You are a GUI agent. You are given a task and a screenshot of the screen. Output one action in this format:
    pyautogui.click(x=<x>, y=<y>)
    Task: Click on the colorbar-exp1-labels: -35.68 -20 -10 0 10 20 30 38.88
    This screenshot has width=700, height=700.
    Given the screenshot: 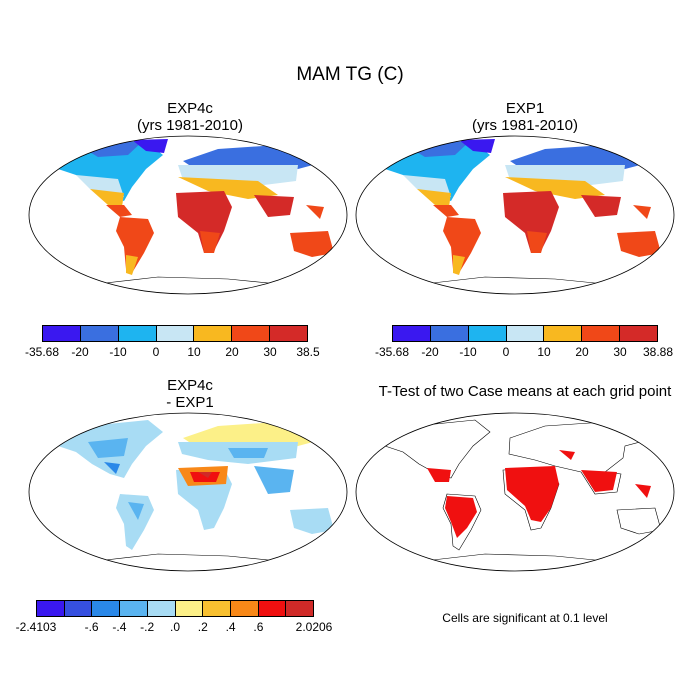 What is the action you would take?
    pyautogui.click(x=524, y=352)
    